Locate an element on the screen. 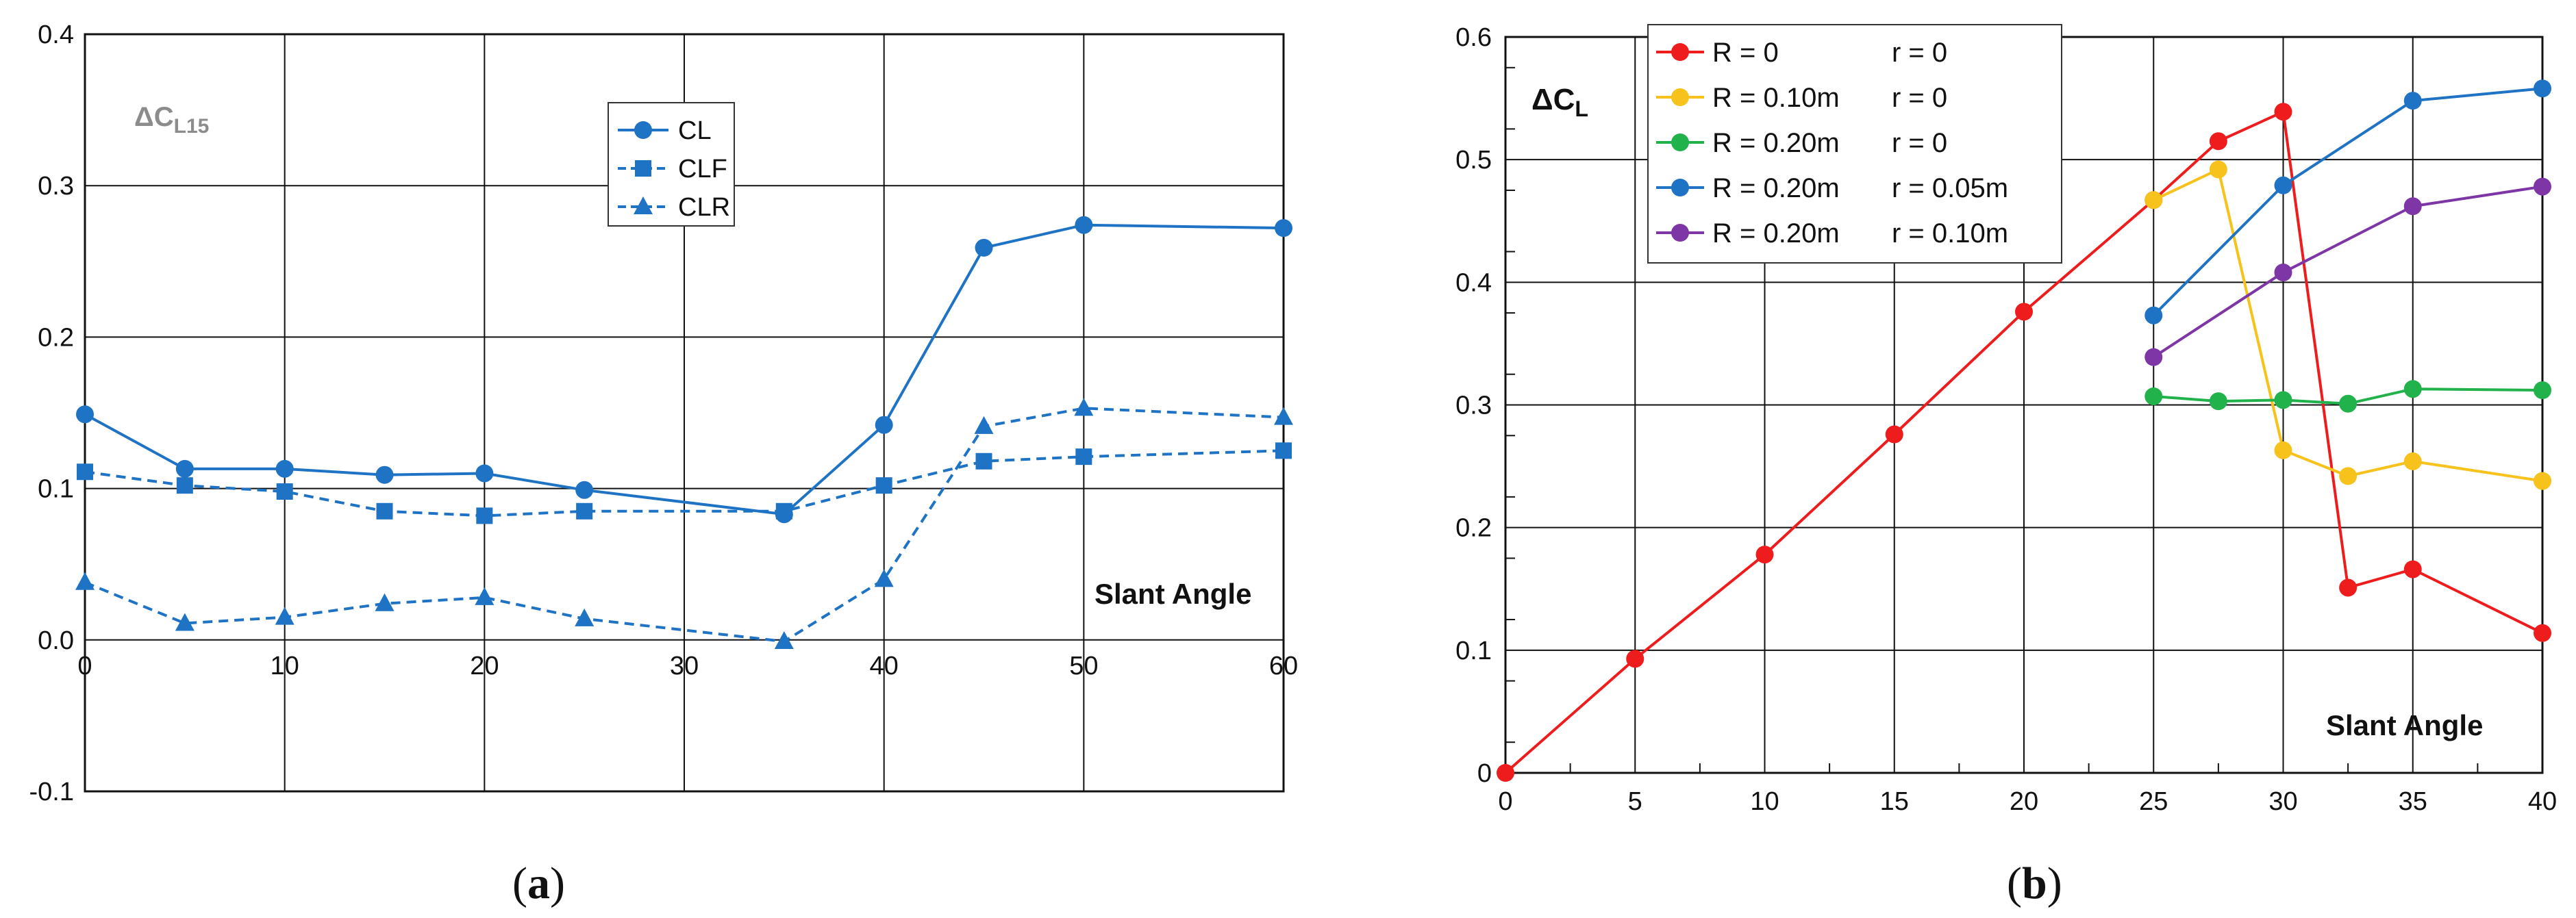 This screenshot has width=2576, height=918. chart-b-annotation: Slant Angle is located at coordinates (2404, 725).